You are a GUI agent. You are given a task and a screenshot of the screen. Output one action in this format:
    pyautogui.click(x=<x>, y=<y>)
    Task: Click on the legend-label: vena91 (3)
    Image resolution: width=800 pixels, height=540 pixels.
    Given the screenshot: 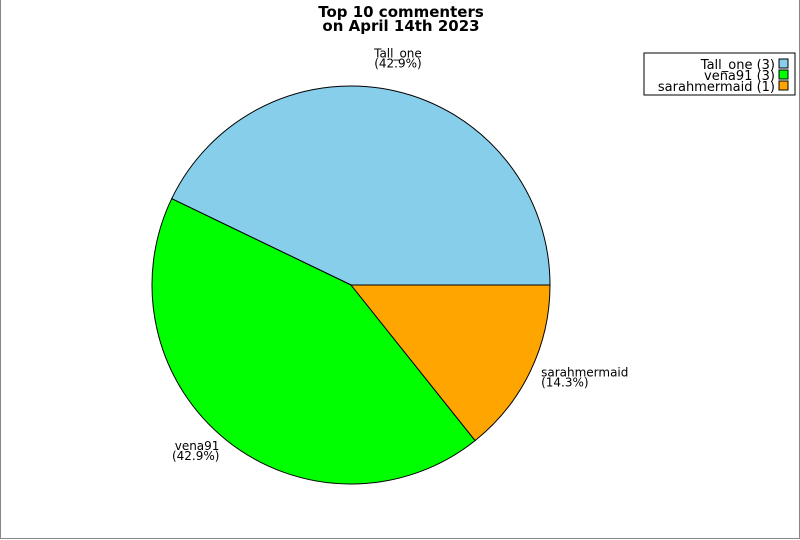 What is the action you would take?
    pyautogui.click(x=739, y=76)
    